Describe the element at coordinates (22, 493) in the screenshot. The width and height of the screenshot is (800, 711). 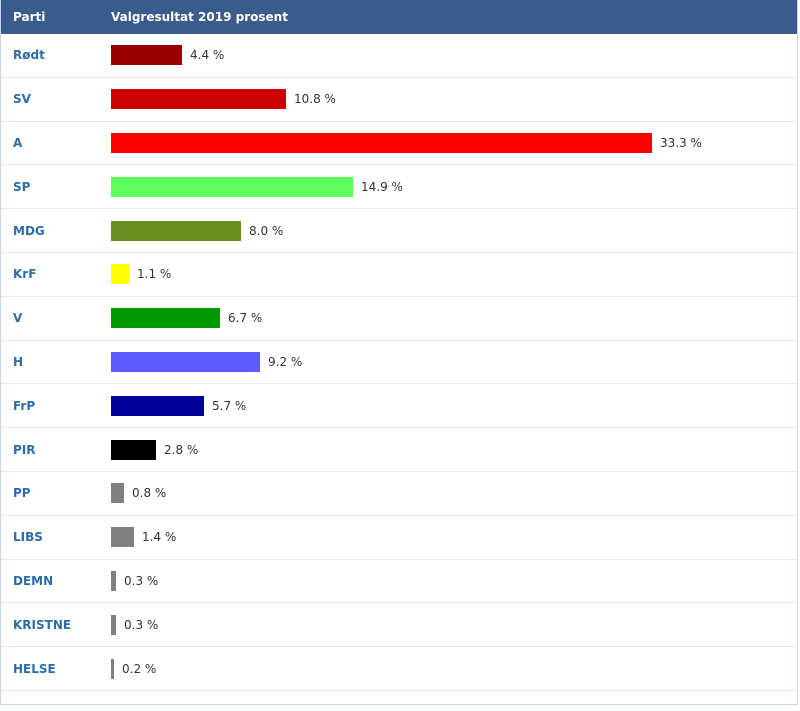
I see `party-link: PP` at that location.